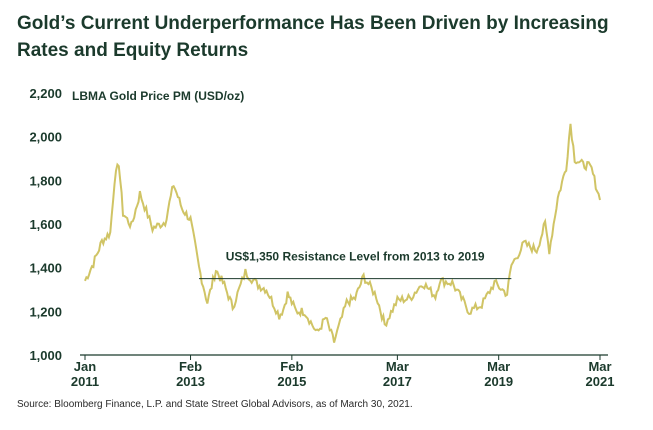  What do you see at coordinates (498, 381) in the screenshot?
I see `x-tick-label-bottom: 2019` at bounding box center [498, 381].